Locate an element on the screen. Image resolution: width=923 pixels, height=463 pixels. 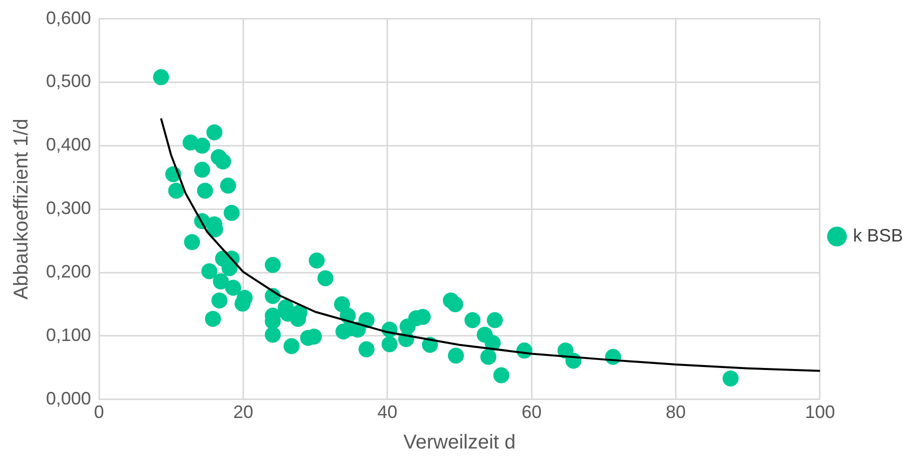
y-tick-label: 0,000 is located at coordinates (69, 398).